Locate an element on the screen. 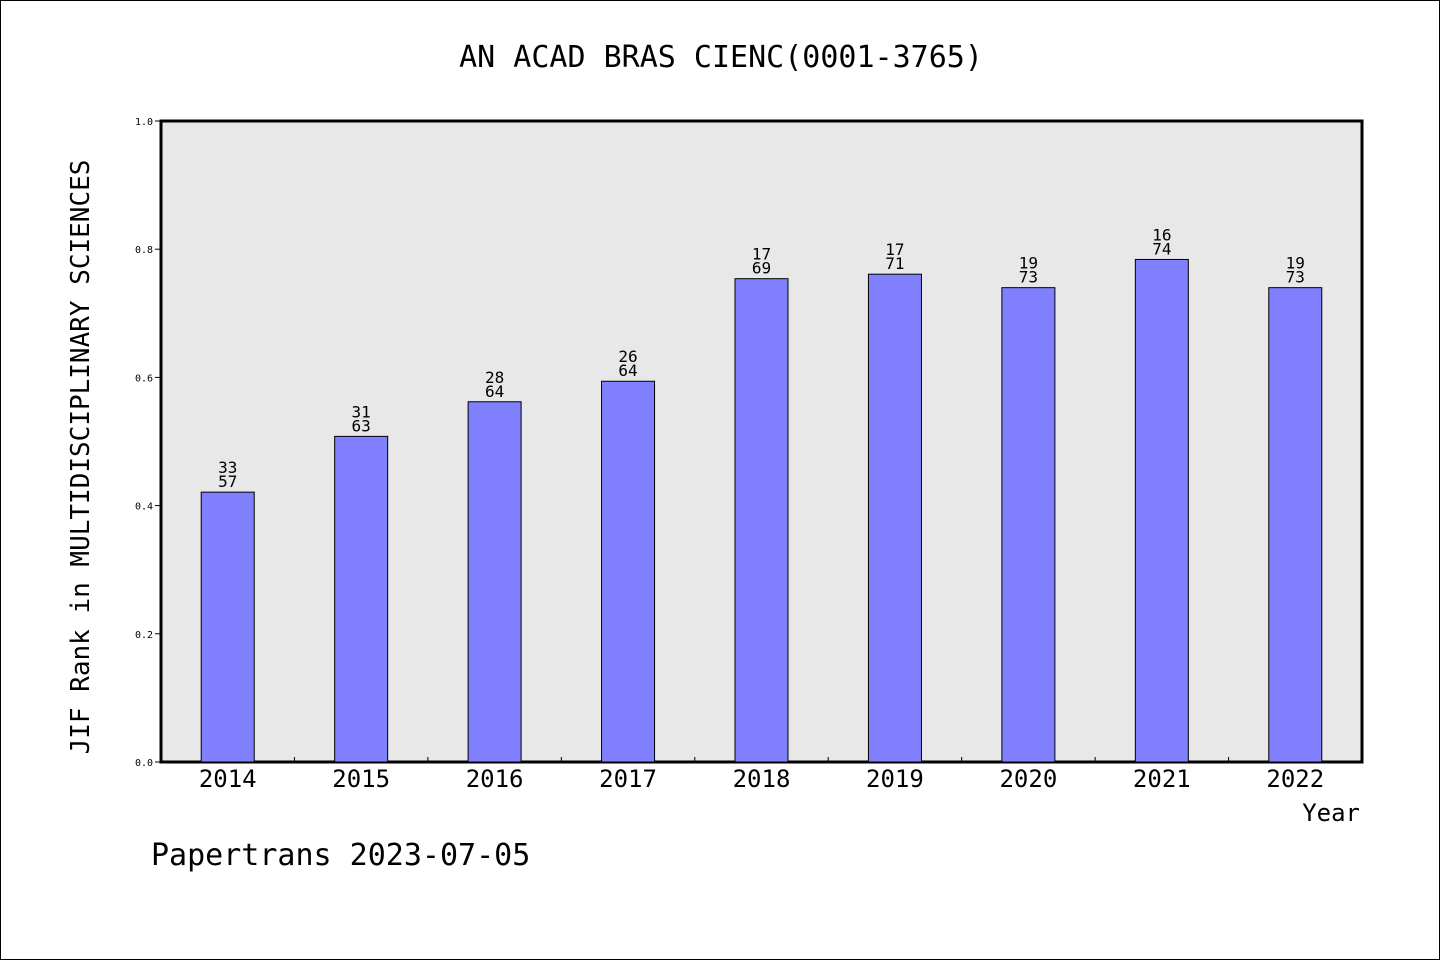 The height and width of the screenshot is (960, 1440). y-tick-label: 0.8 is located at coordinates (144, 250).